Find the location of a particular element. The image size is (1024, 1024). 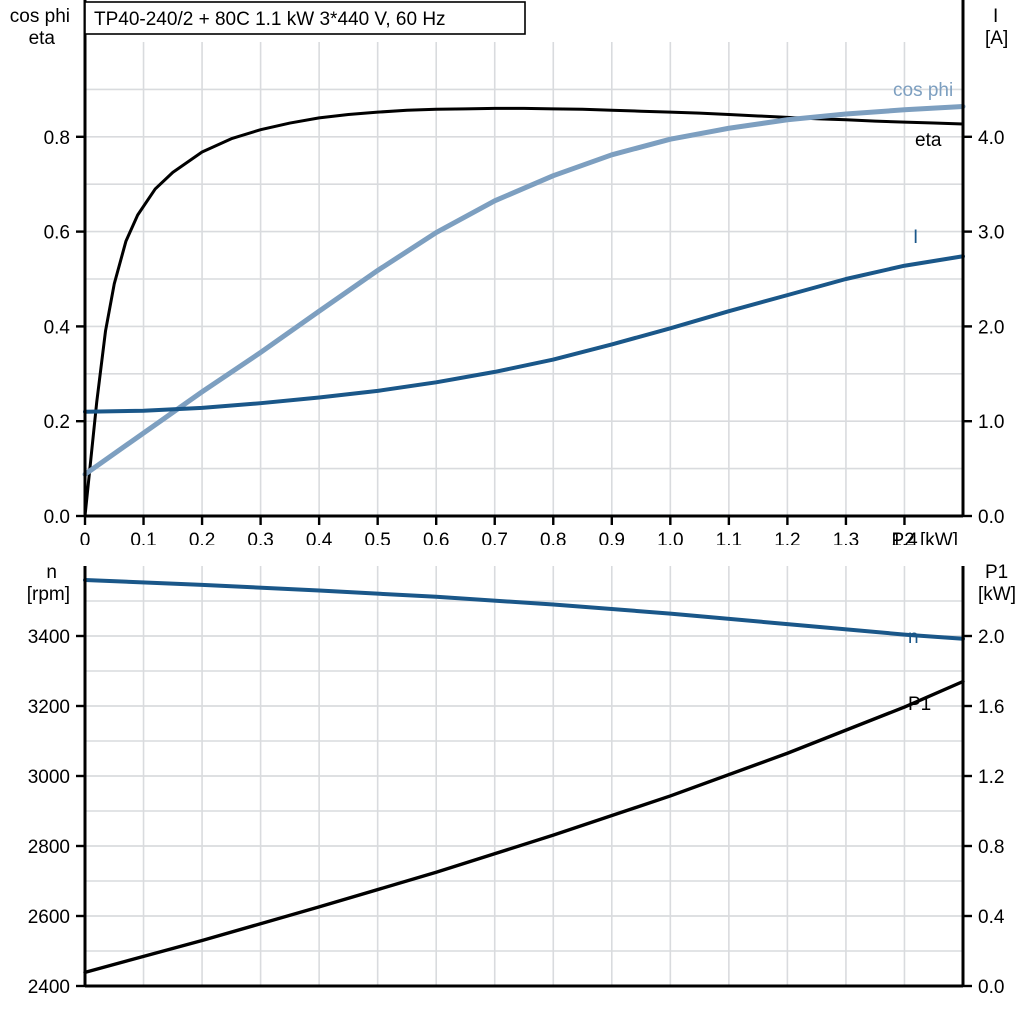

tick-label-bottom: 1.4 is located at coordinates (904, 537).